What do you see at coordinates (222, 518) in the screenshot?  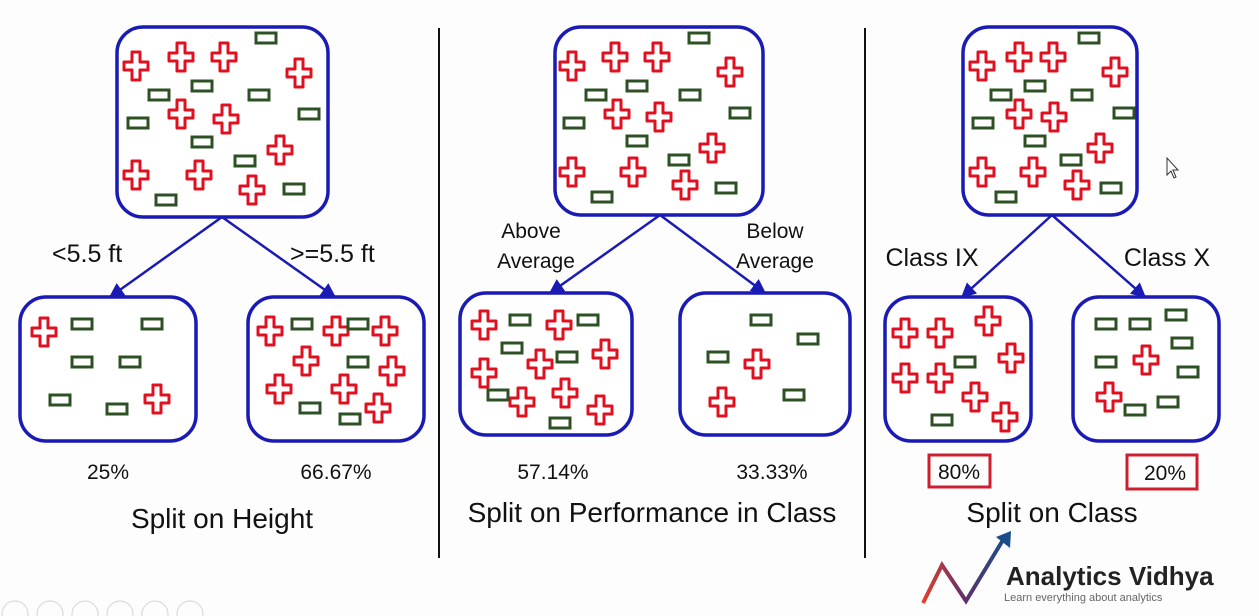 I see `panel-title: Split on Height` at bounding box center [222, 518].